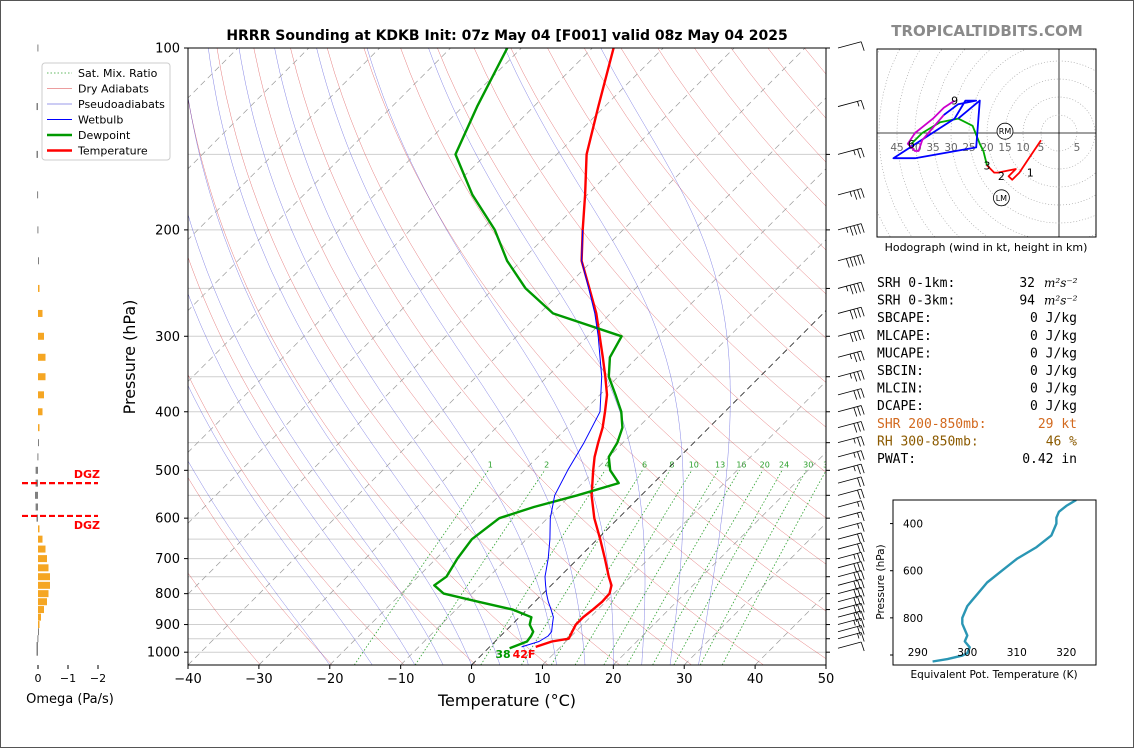 Image resolution: width=1134 pixels, height=748 pixels. I want to click on storm-motion-label: RM, so click(1005, 131).